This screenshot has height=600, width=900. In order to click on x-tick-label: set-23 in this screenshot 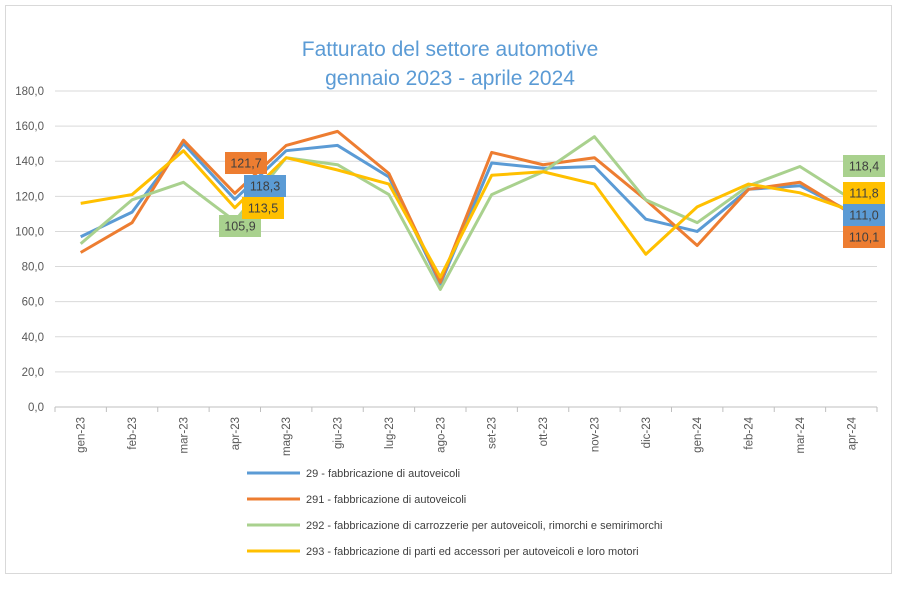, I will do `click(493, 433)`.